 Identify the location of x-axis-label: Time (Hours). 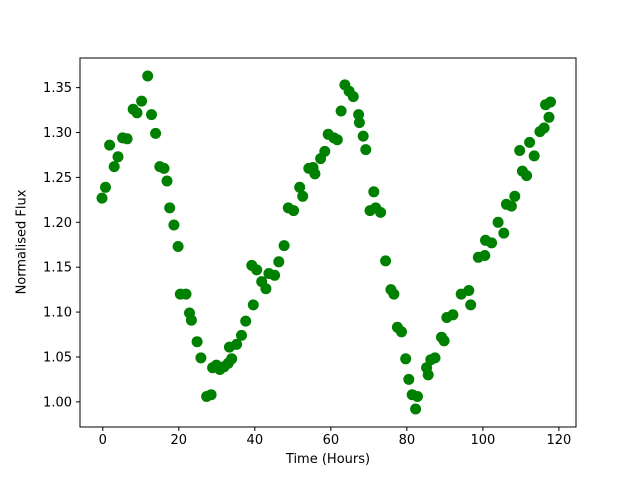
(328, 459).